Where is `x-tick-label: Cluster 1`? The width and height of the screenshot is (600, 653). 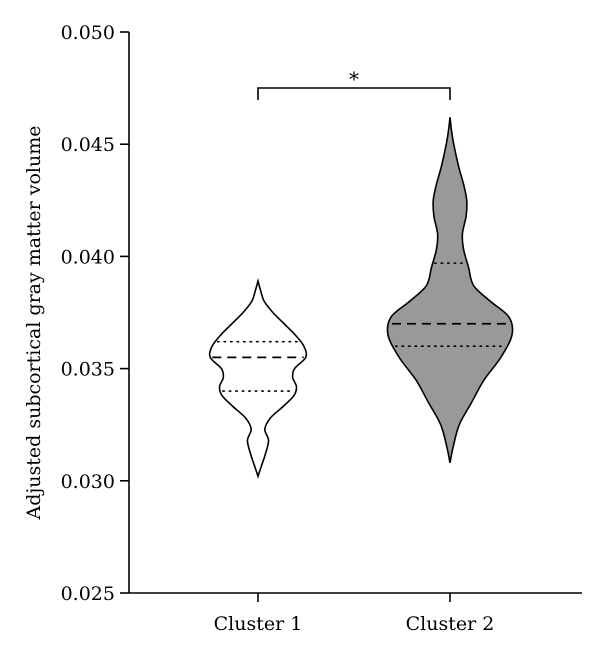
x-tick-label: Cluster 1 is located at coordinates (258, 624).